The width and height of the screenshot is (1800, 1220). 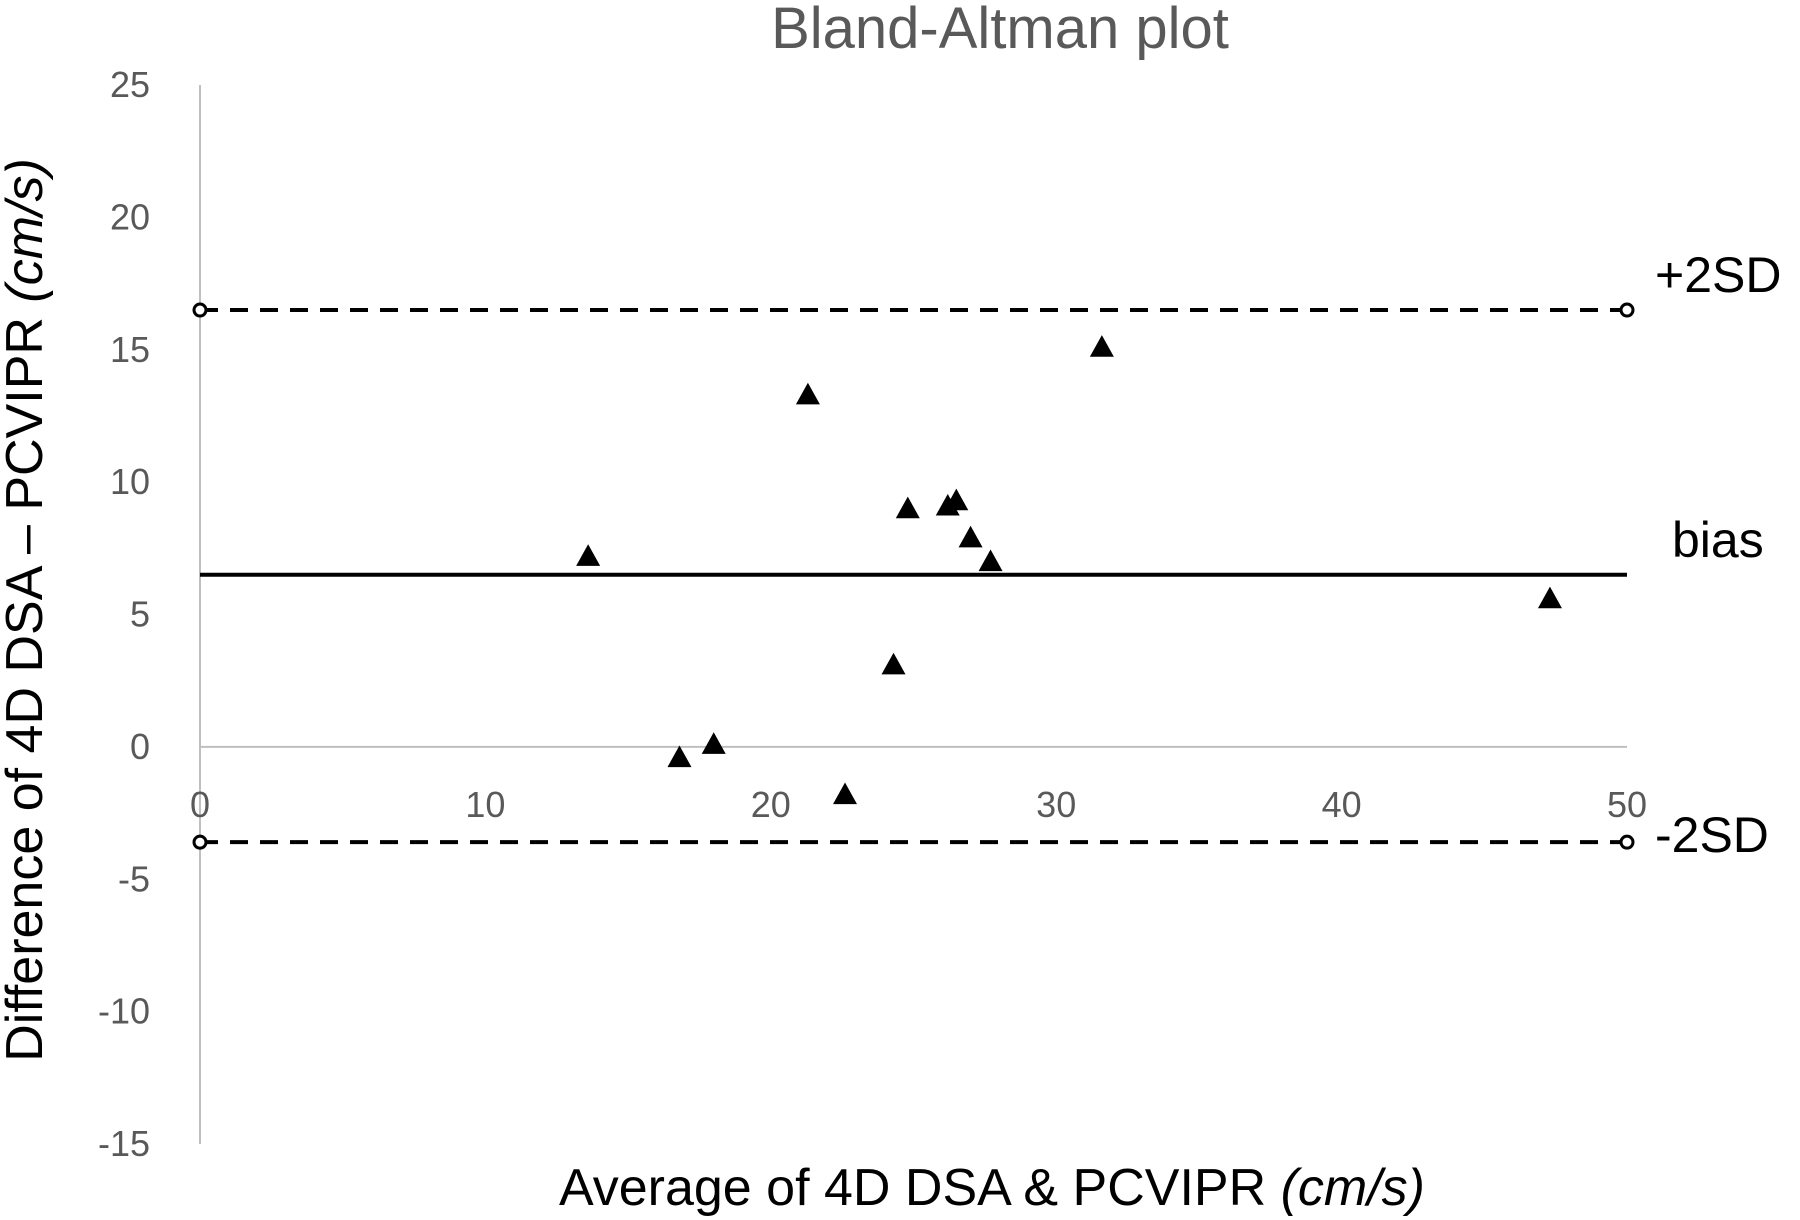 I want to click on y-axis-title-main: Difference of 4D DSA – PCVIPR, so click(x=27, y=682).